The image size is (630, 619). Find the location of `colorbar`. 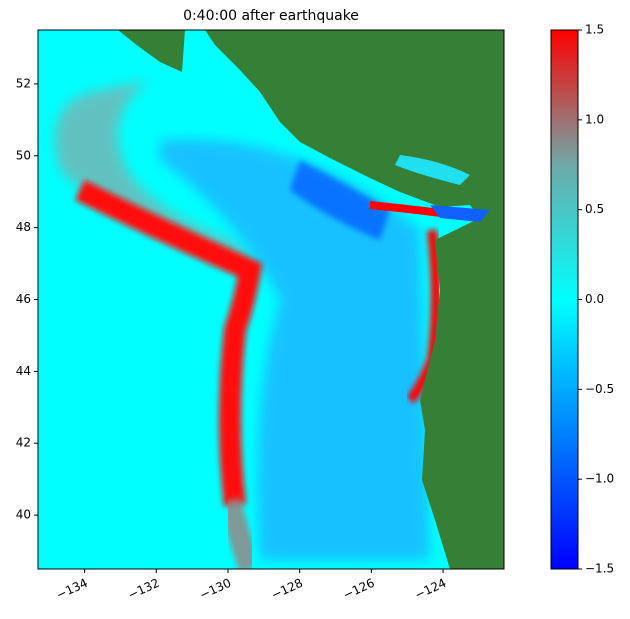

colorbar is located at coordinates (564, 299).